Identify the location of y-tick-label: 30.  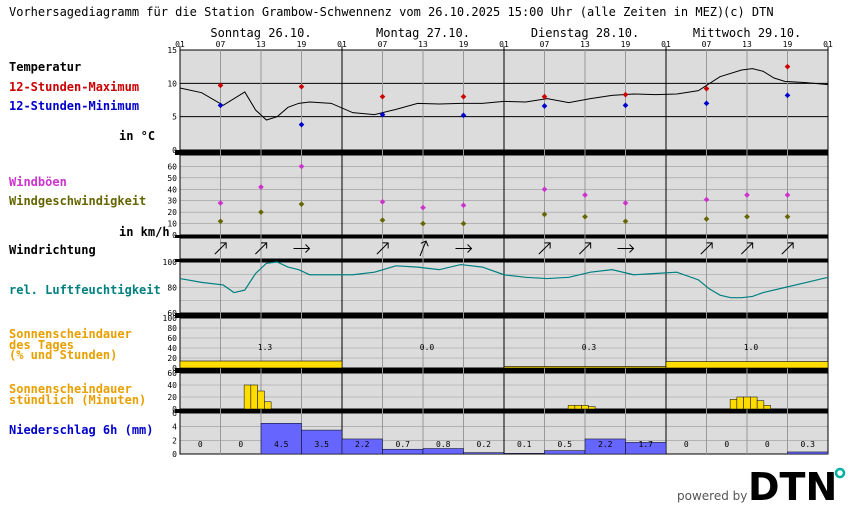
(172, 201).